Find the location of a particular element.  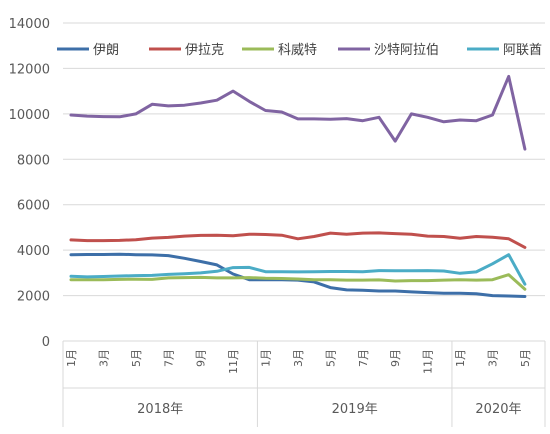

y-tick-label: 10000 is located at coordinates (29, 115).